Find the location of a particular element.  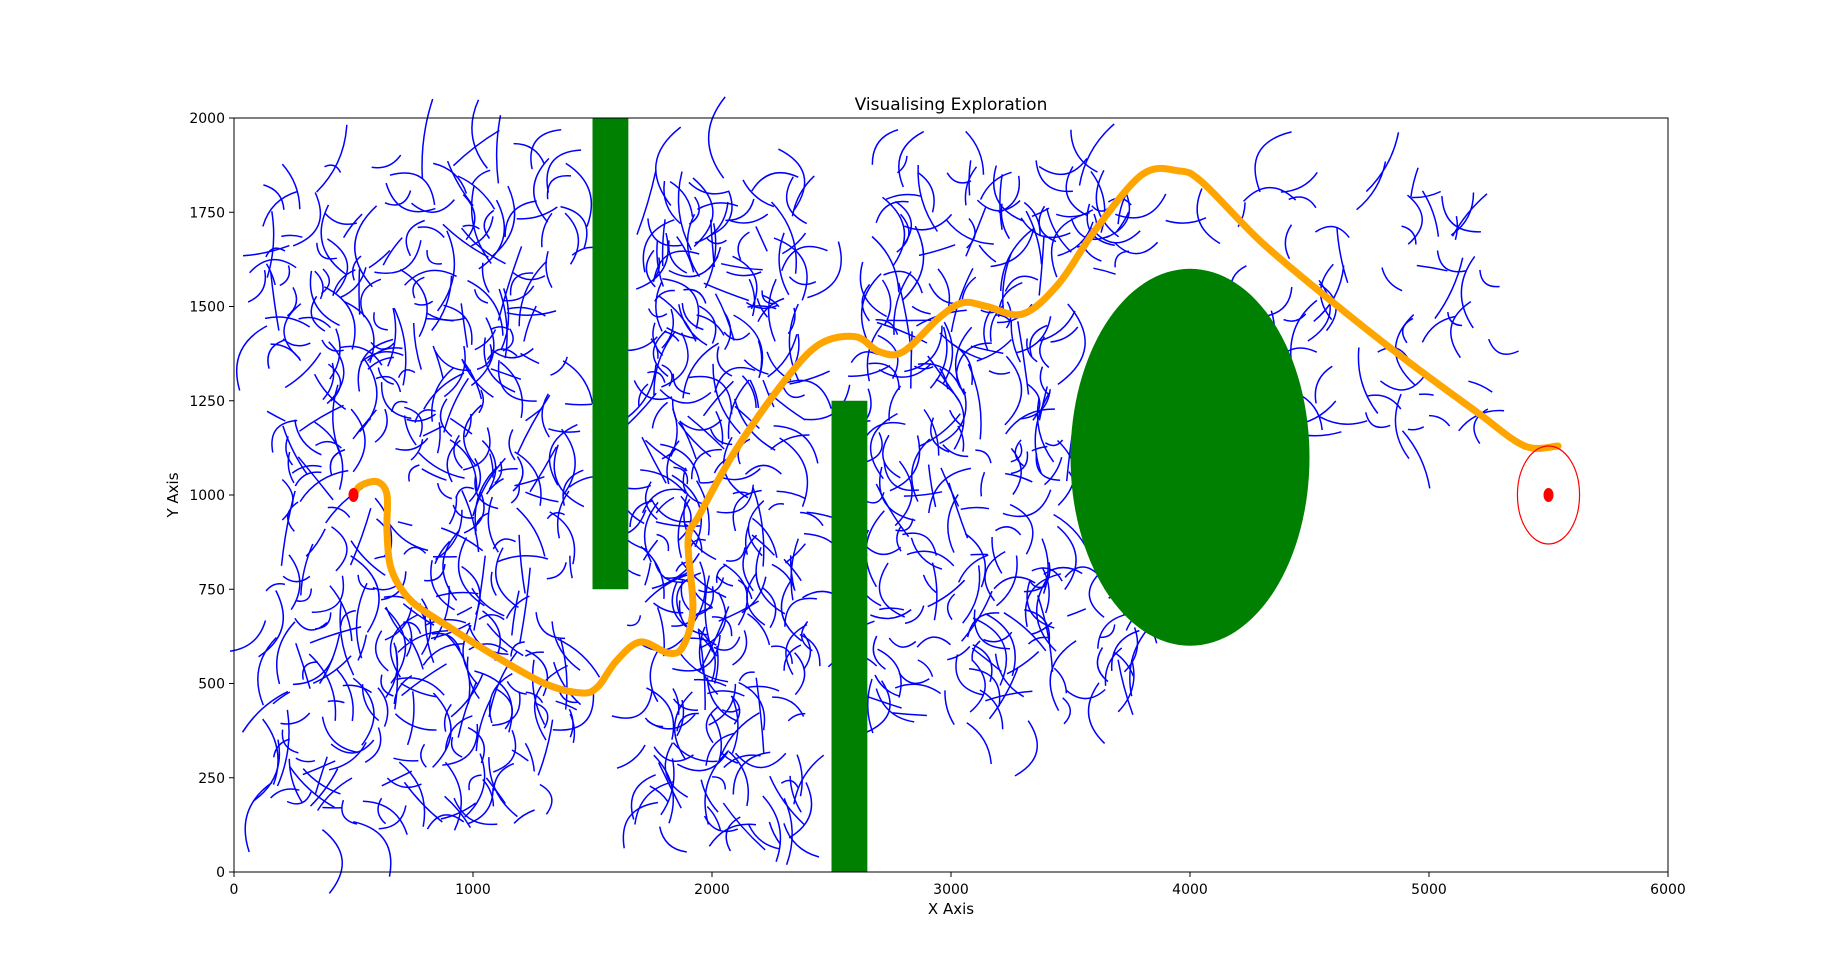

y-tick-label: 1500 is located at coordinates (207, 308).